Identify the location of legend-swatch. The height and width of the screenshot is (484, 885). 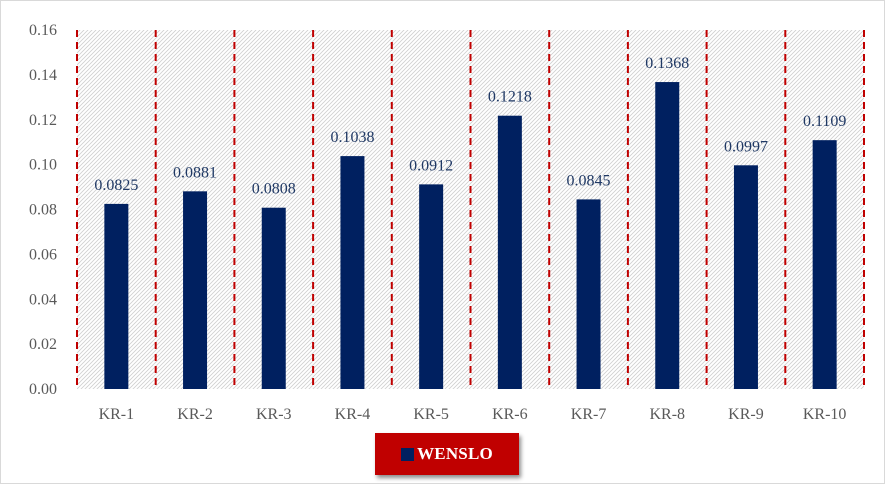
(408, 454).